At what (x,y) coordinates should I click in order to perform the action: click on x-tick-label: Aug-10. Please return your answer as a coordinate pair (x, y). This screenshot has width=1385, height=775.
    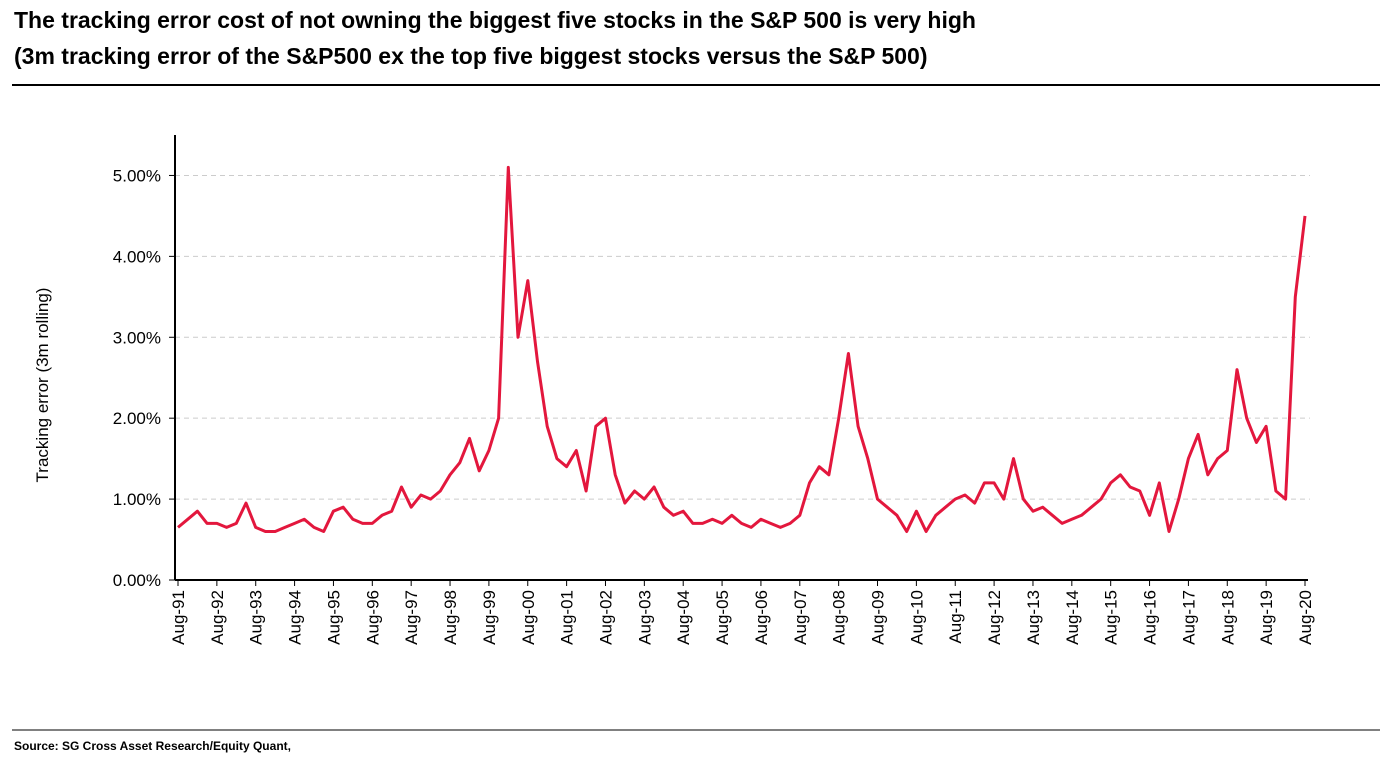
    Looking at the image, I should click on (916, 617).